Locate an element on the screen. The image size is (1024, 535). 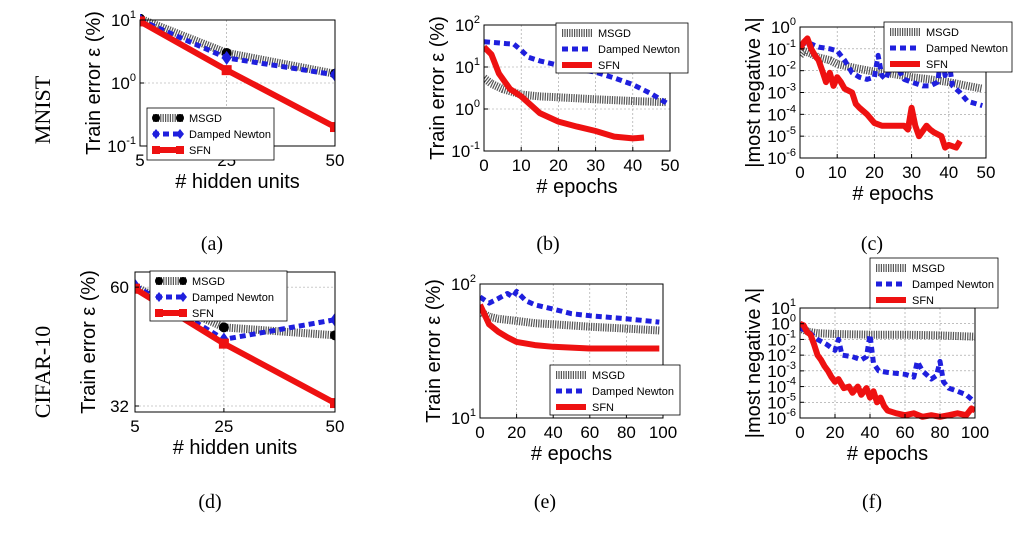
plot-frame is located at coordinates (887, 363).